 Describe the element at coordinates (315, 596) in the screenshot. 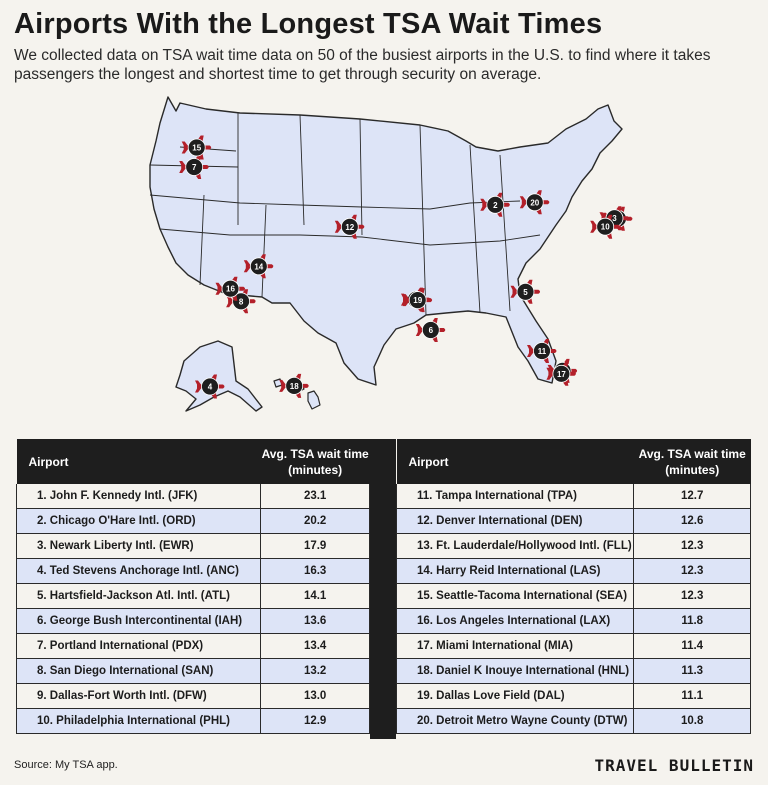

I see `wait-time-value: 14.1` at that location.